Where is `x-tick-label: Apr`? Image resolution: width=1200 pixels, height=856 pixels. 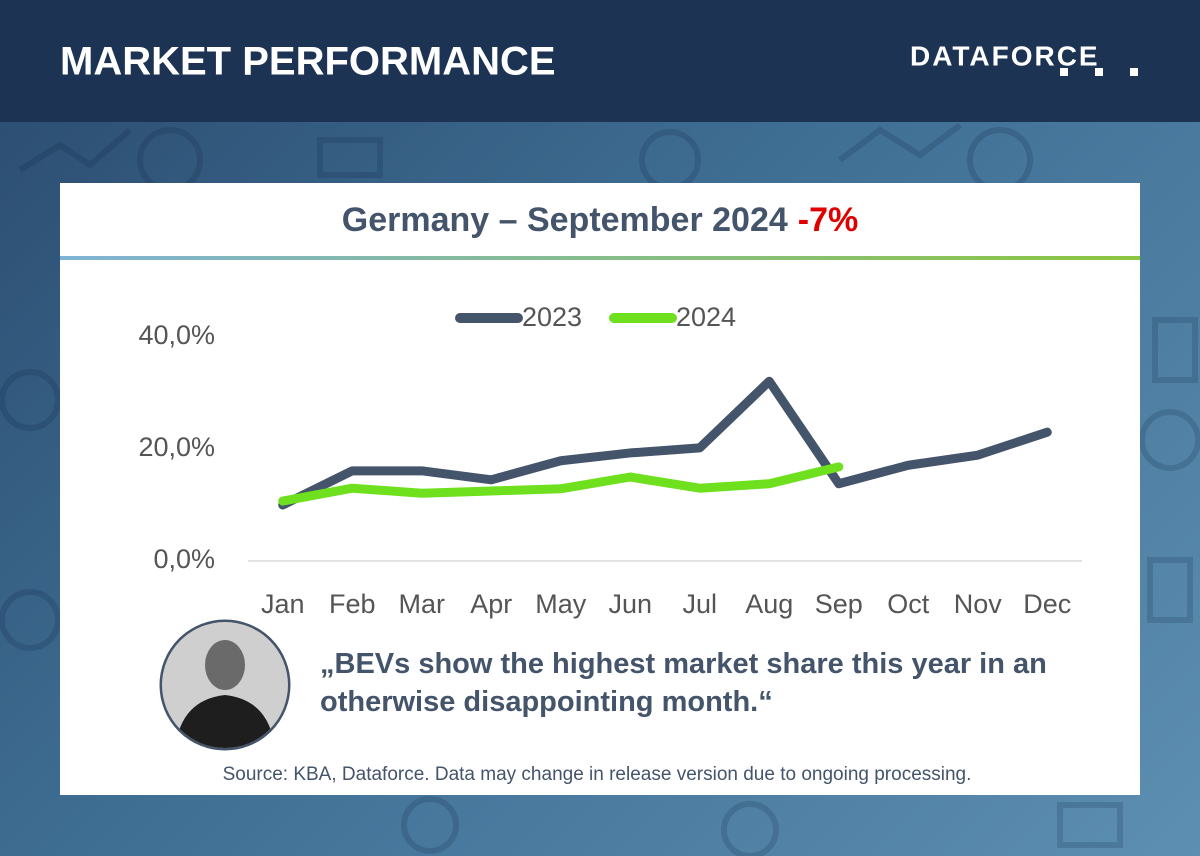 x-tick-label: Apr is located at coordinates (491, 604).